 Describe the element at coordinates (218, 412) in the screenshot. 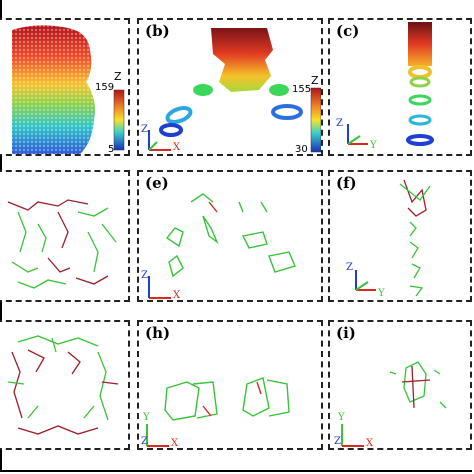

I see `panel-h-edges` at that location.